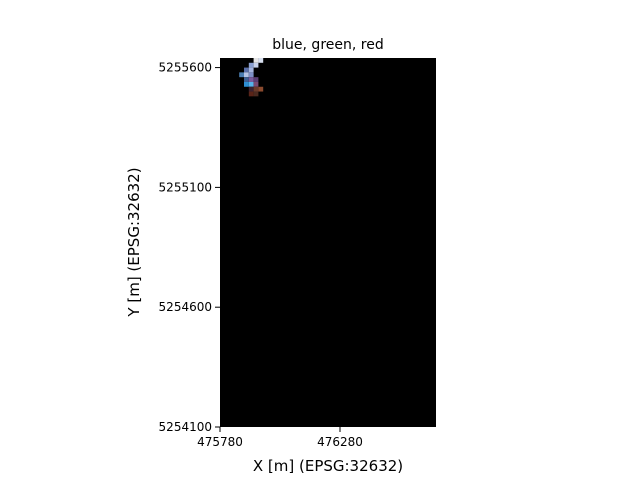 Image resolution: width=640 pixels, height=480 pixels. I want to click on raster-pixels, so click(251, 77).